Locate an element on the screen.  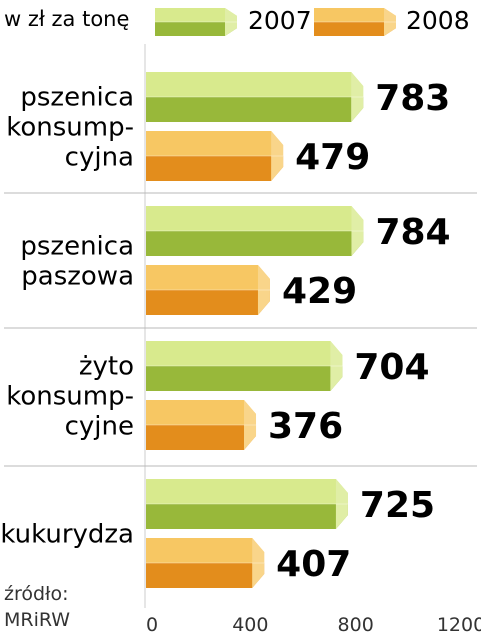
bar-2008-0-end-face is located at coordinates (277, 156).